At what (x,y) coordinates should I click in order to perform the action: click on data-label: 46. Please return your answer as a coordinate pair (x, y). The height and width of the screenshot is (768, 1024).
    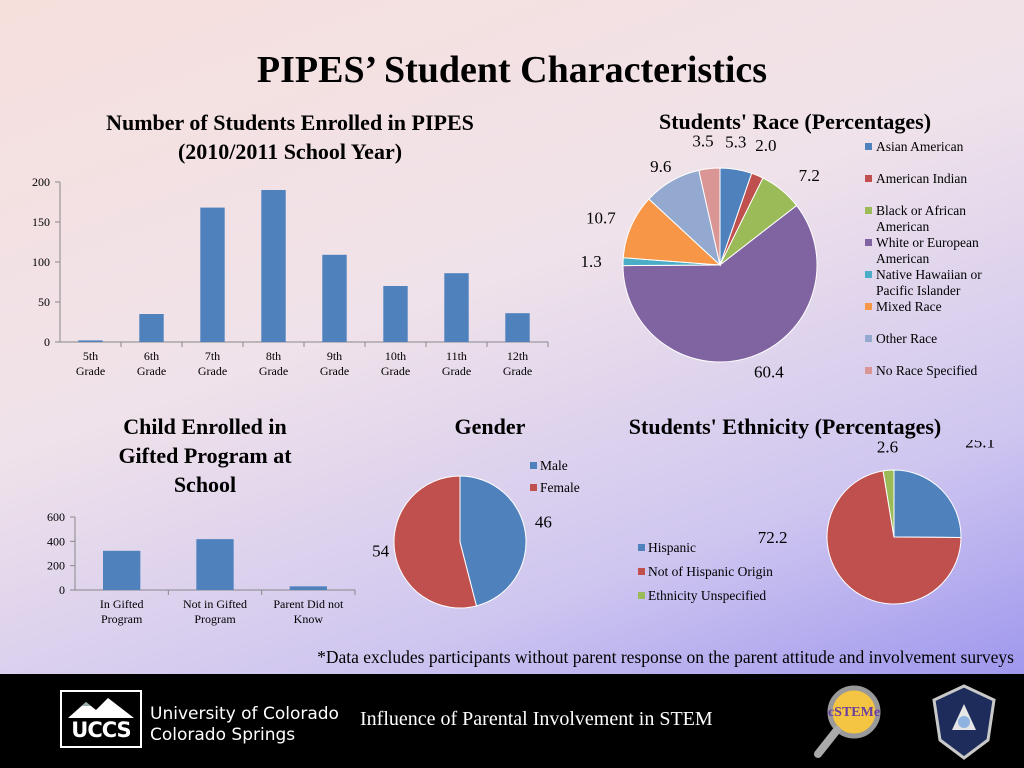
    Looking at the image, I should click on (543, 521).